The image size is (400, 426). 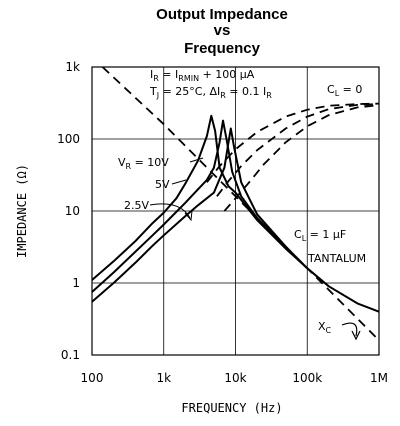 What do you see at coordinates (325, 327) in the screenshot?
I see `label-xc: XC` at bounding box center [325, 327].